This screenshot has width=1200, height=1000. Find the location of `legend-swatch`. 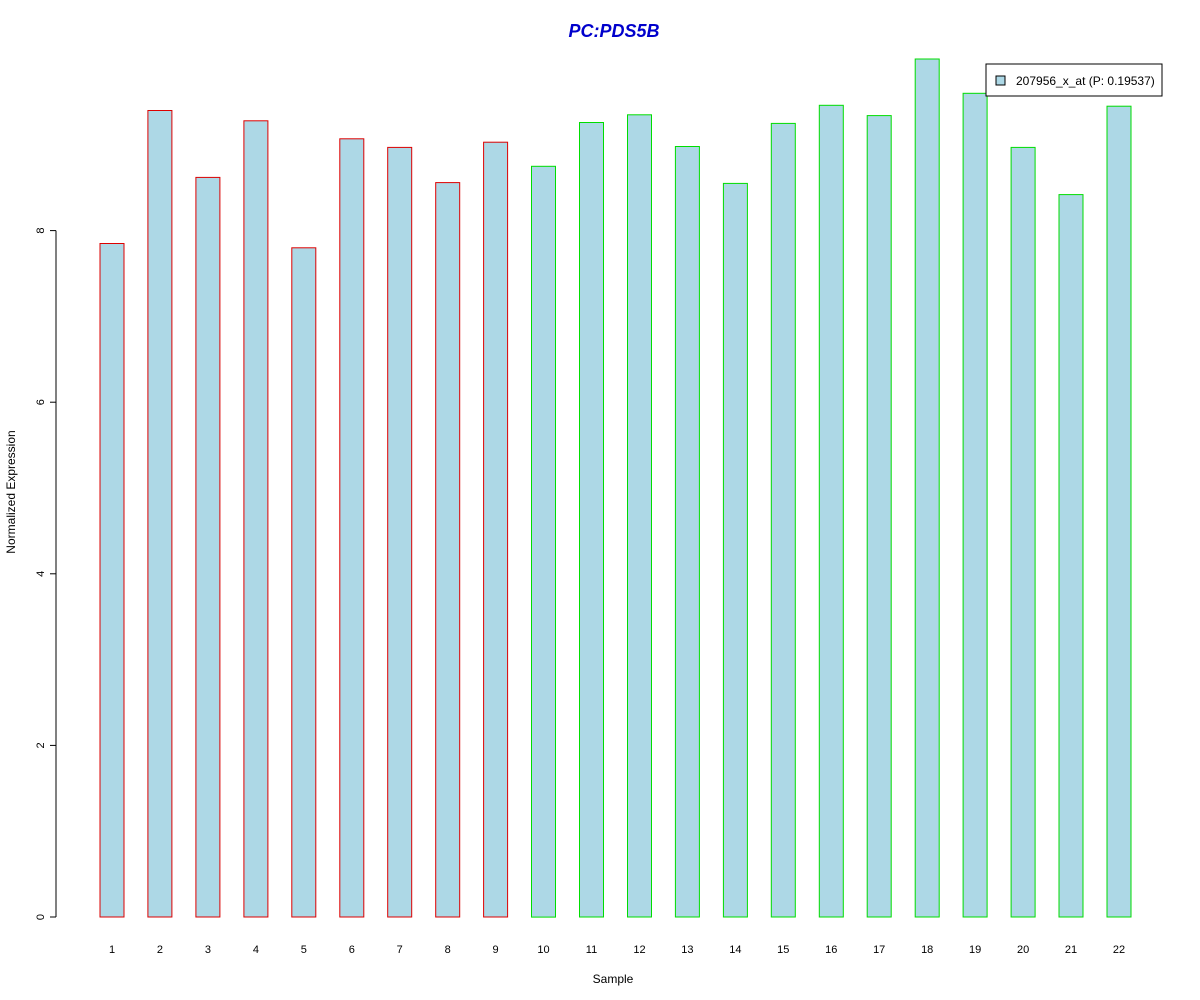

legend-swatch is located at coordinates (1000, 80).